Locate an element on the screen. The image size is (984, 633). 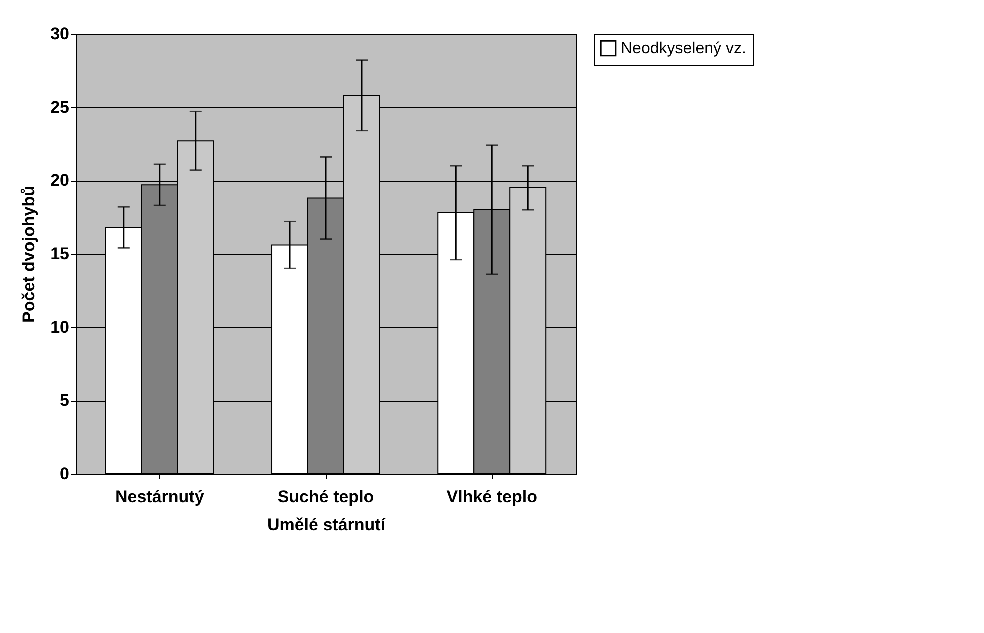
y-axis-title: Počet dvojohybů is located at coordinates (29, 254).